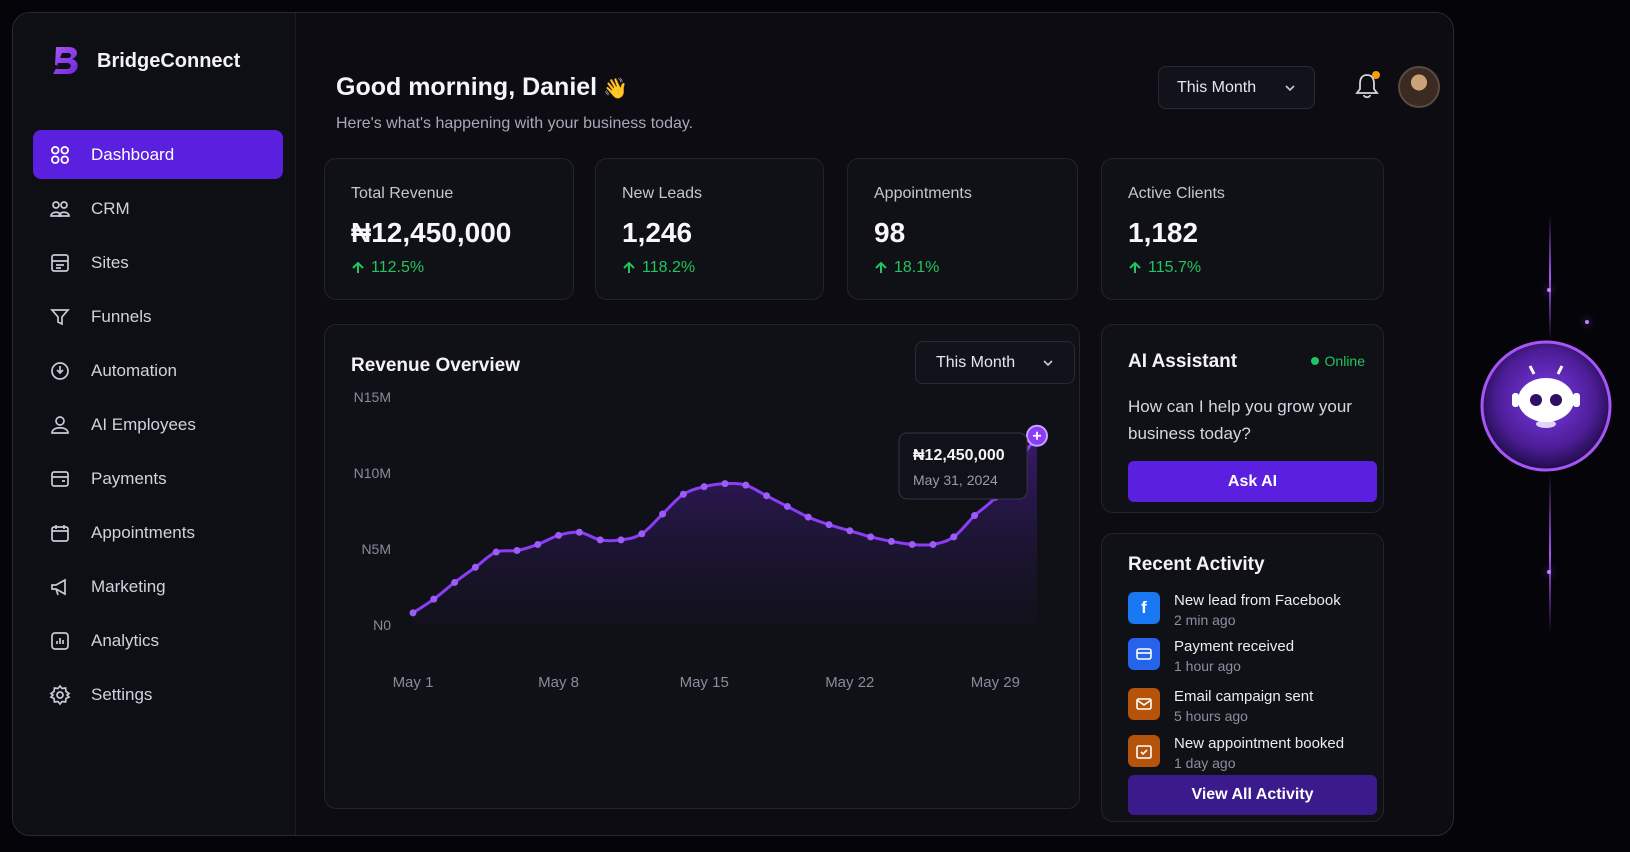  I want to click on stat-card-appointments: Appointments 98 18.1%, so click(962, 229).